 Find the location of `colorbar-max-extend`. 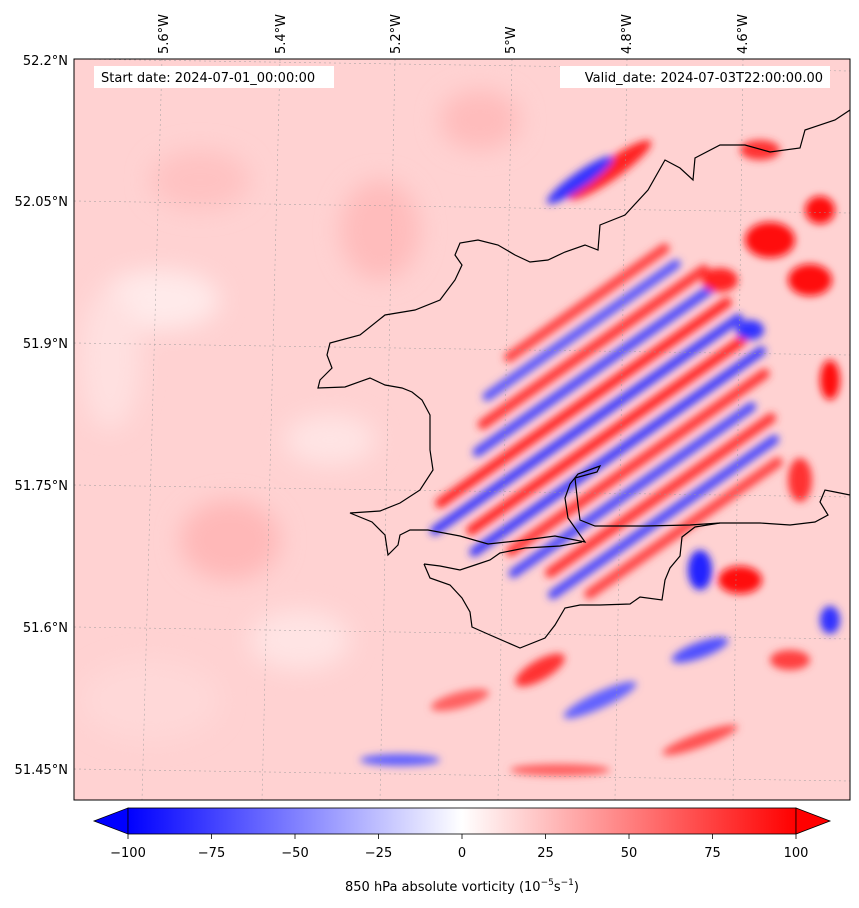

colorbar-max-extend is located at coordinates (813, 821).